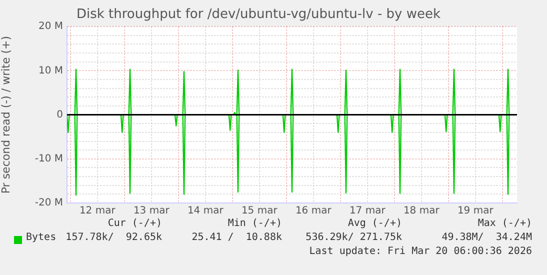 Image resolution: width=547 pixels, height=275 pixels. What do you see at coordinates (255, 223) in the screenshot?
I see `text: Min (-/+)` at bounding box center [255, 223].